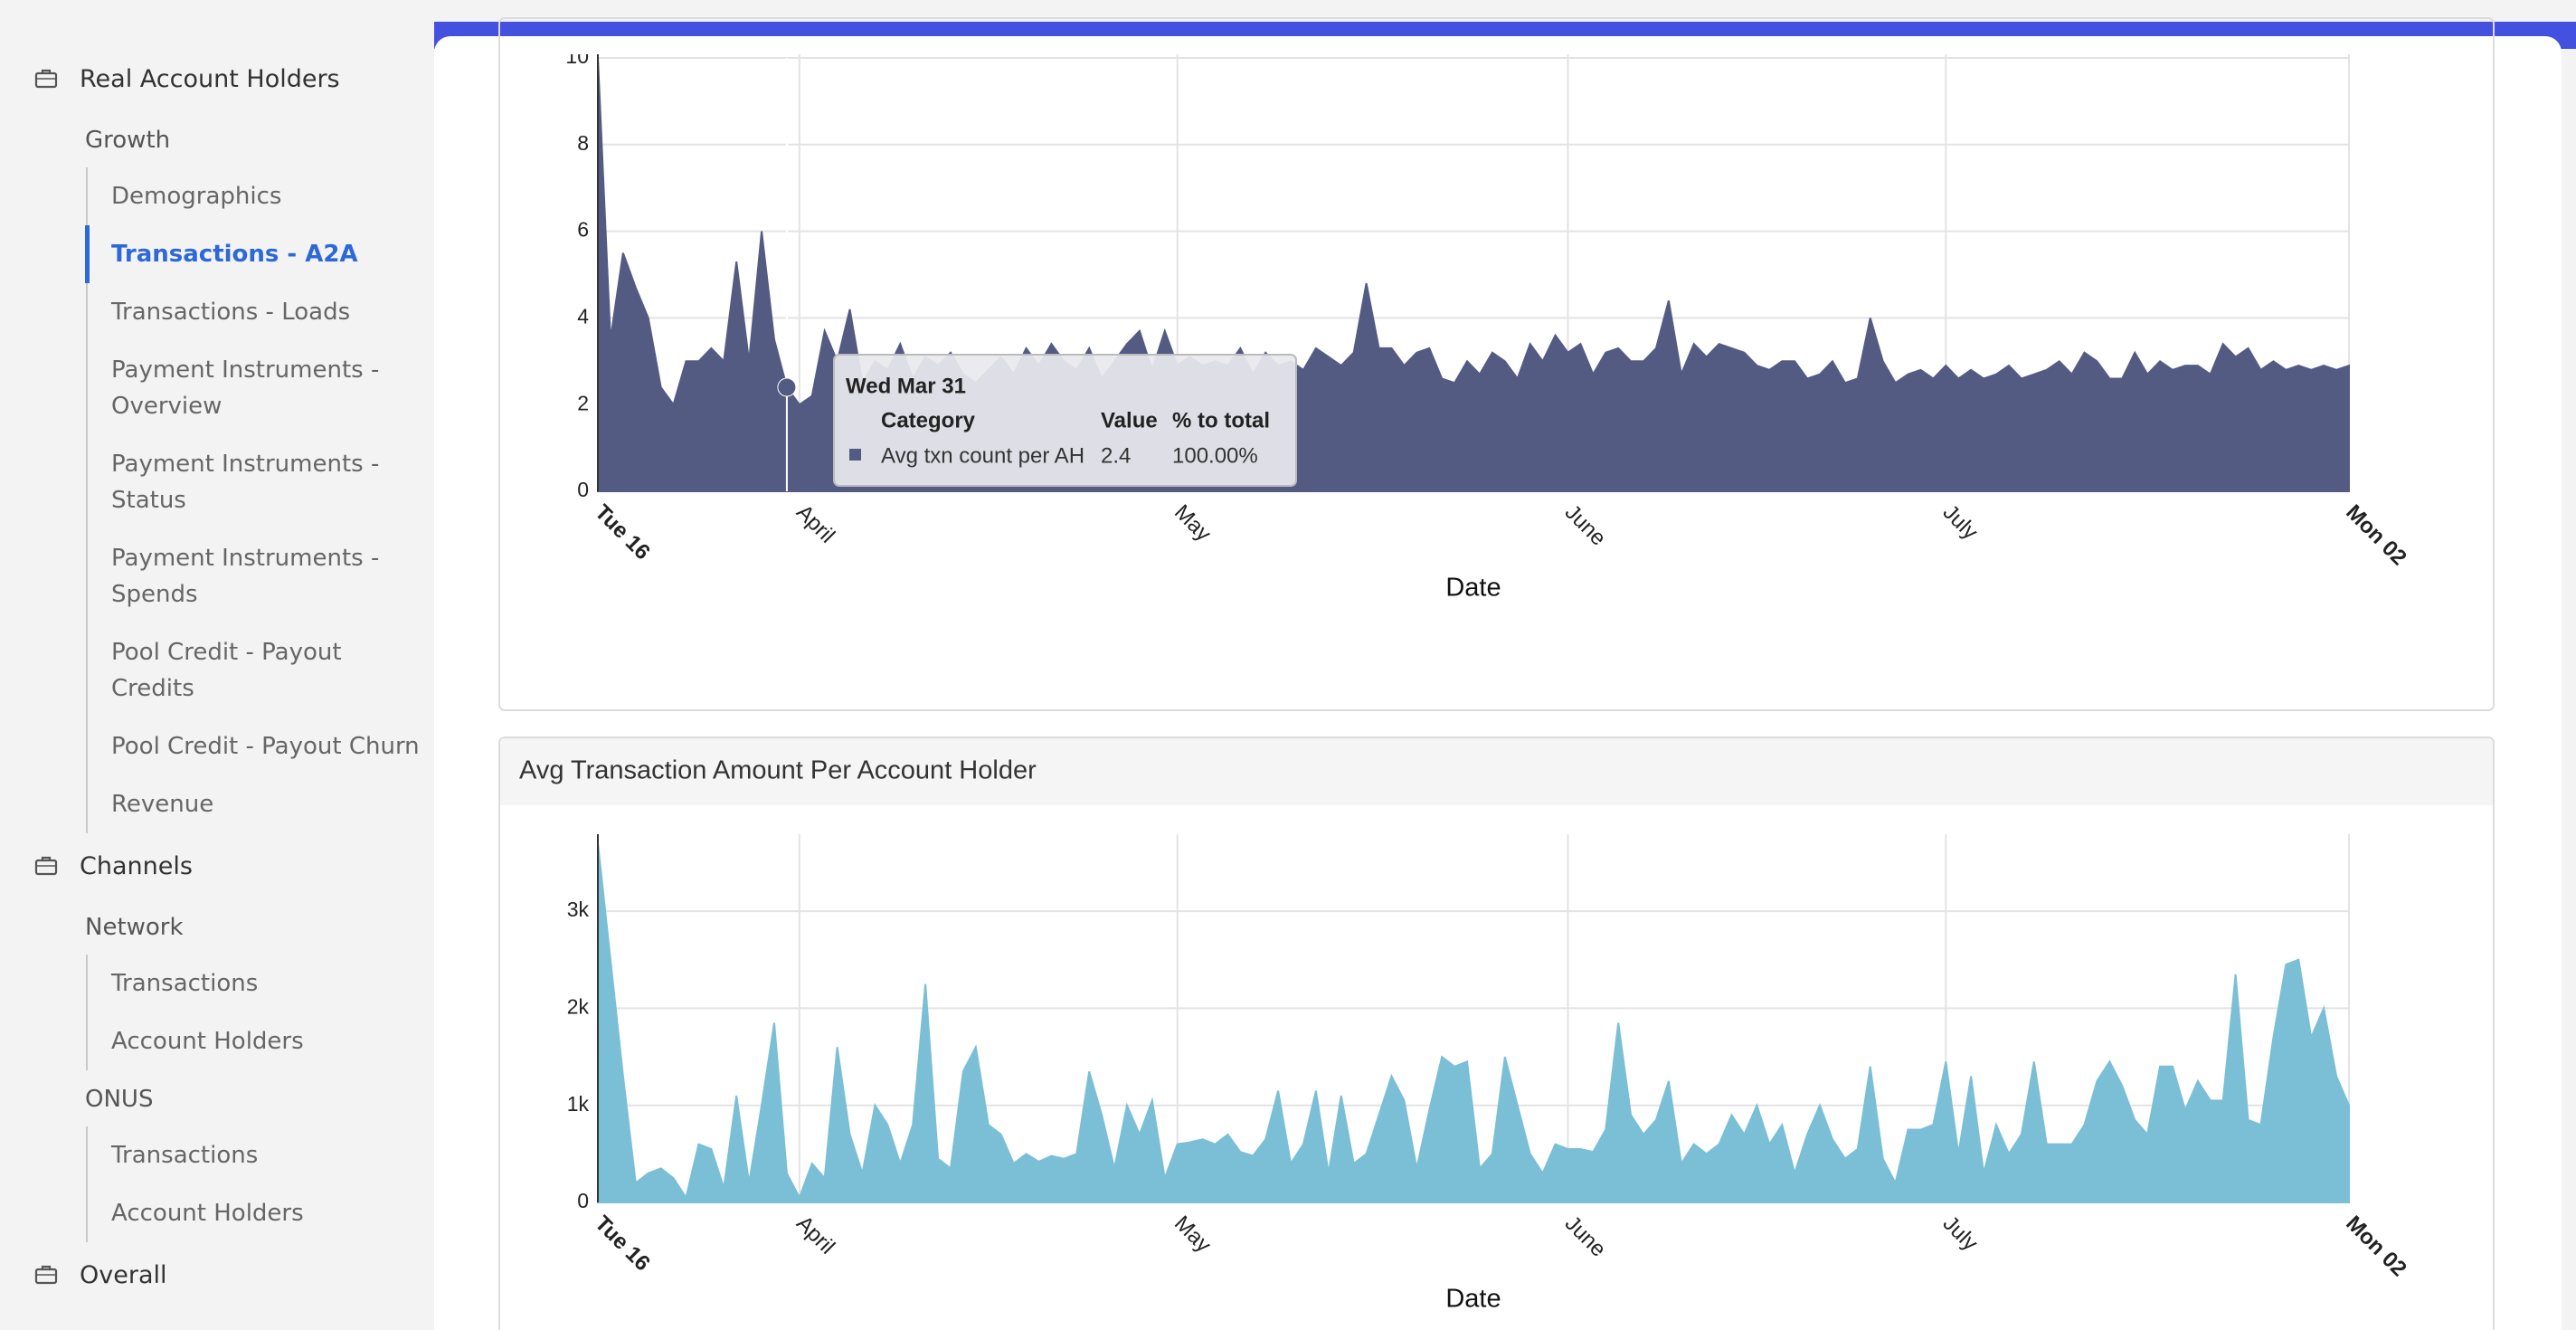 Image resolution: width=2576 pixels, height=1330 pixels. I want to click on hover-point, so click(787, 387).